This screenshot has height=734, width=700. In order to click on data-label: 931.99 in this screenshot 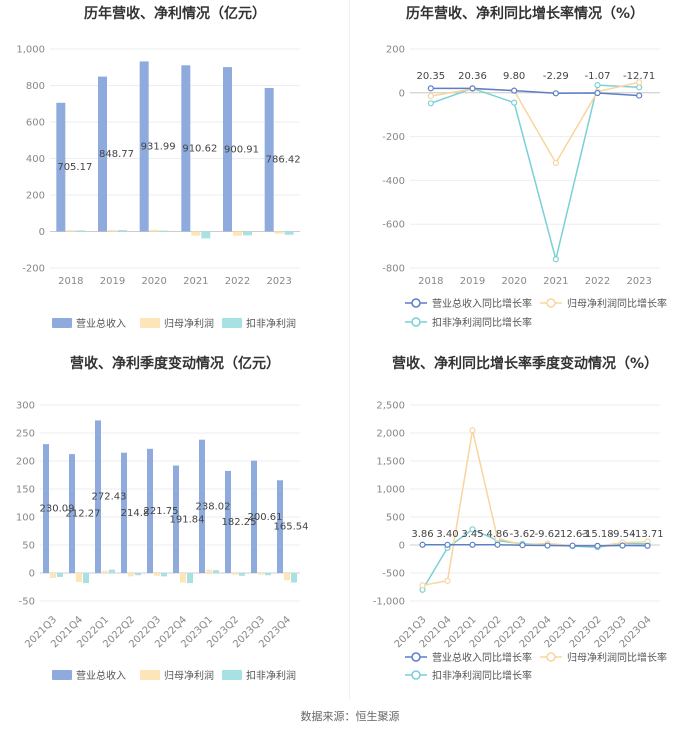, I will do `click(158, 146)`.